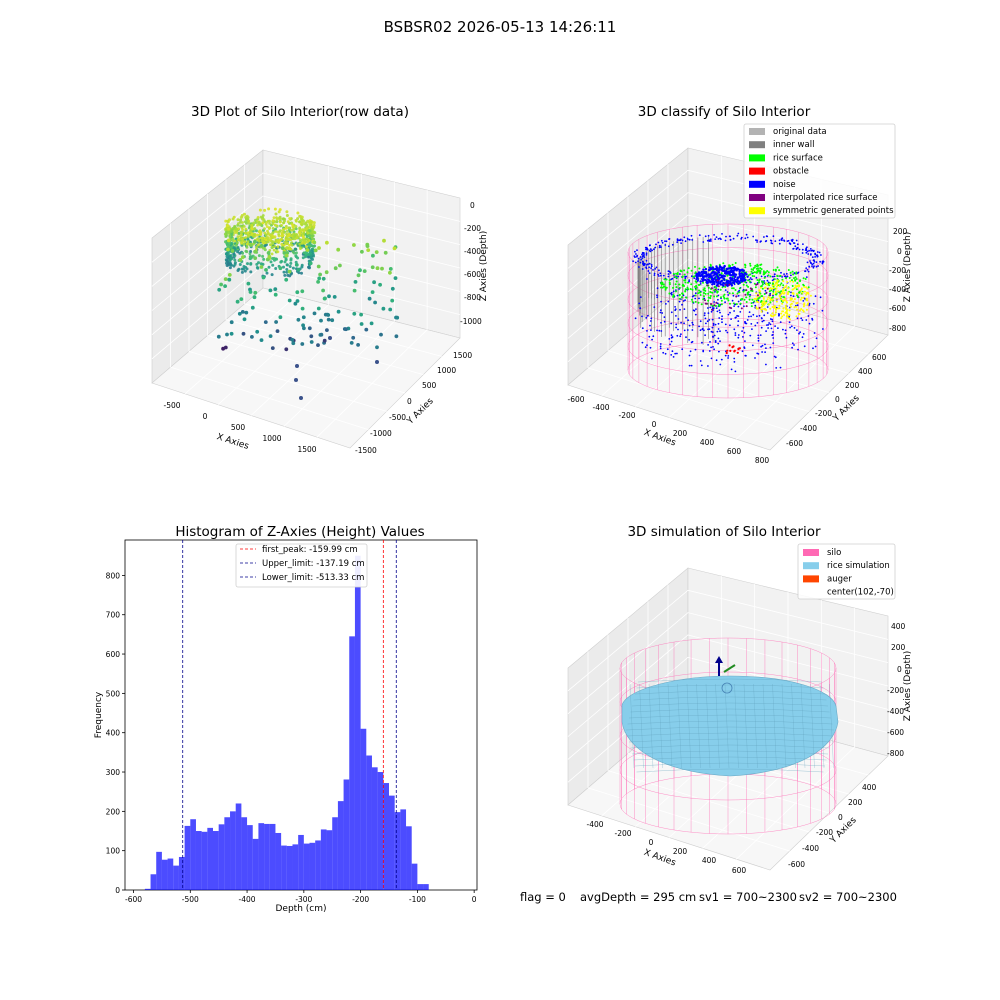 The image size is (1000, 1000). Describe the element at coordinates (301, 715) in the screenshot. I see `histogram-plot-area` at that location.